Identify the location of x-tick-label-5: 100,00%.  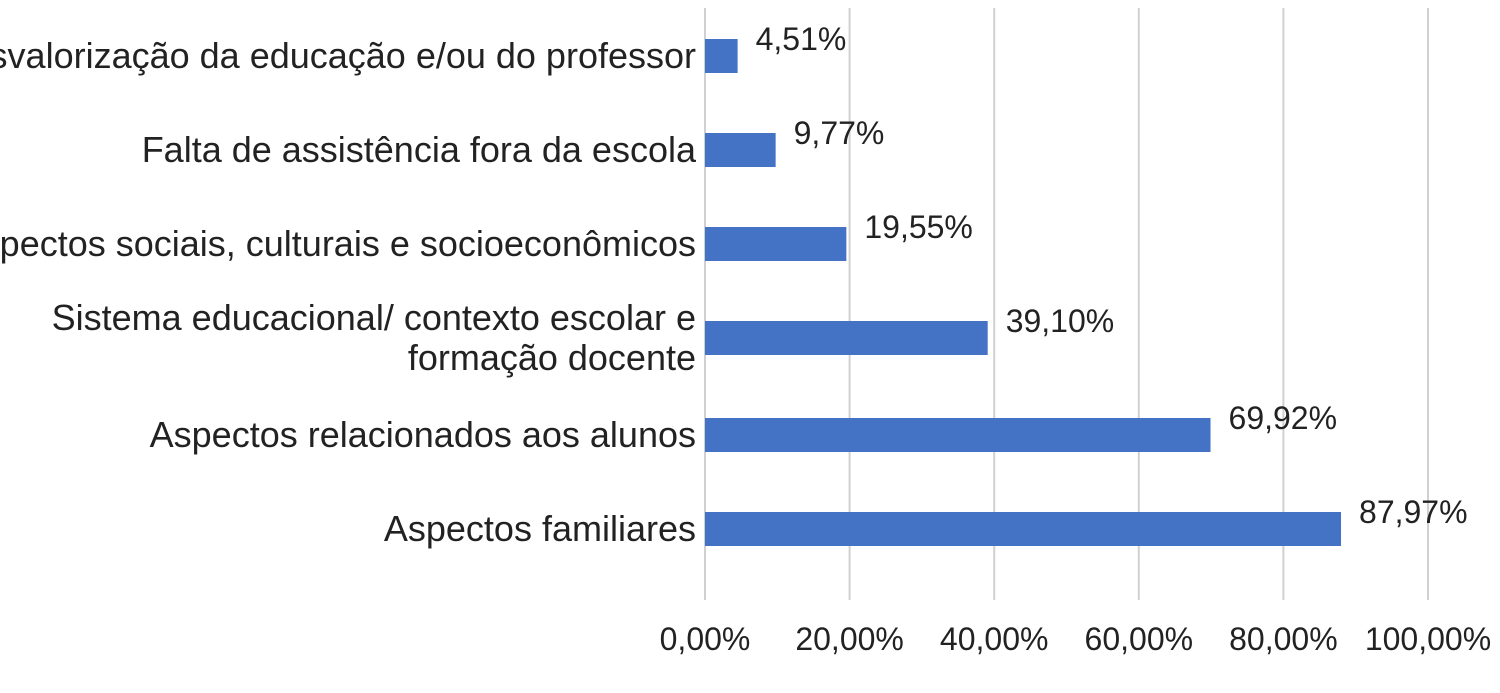
(1428, 639).